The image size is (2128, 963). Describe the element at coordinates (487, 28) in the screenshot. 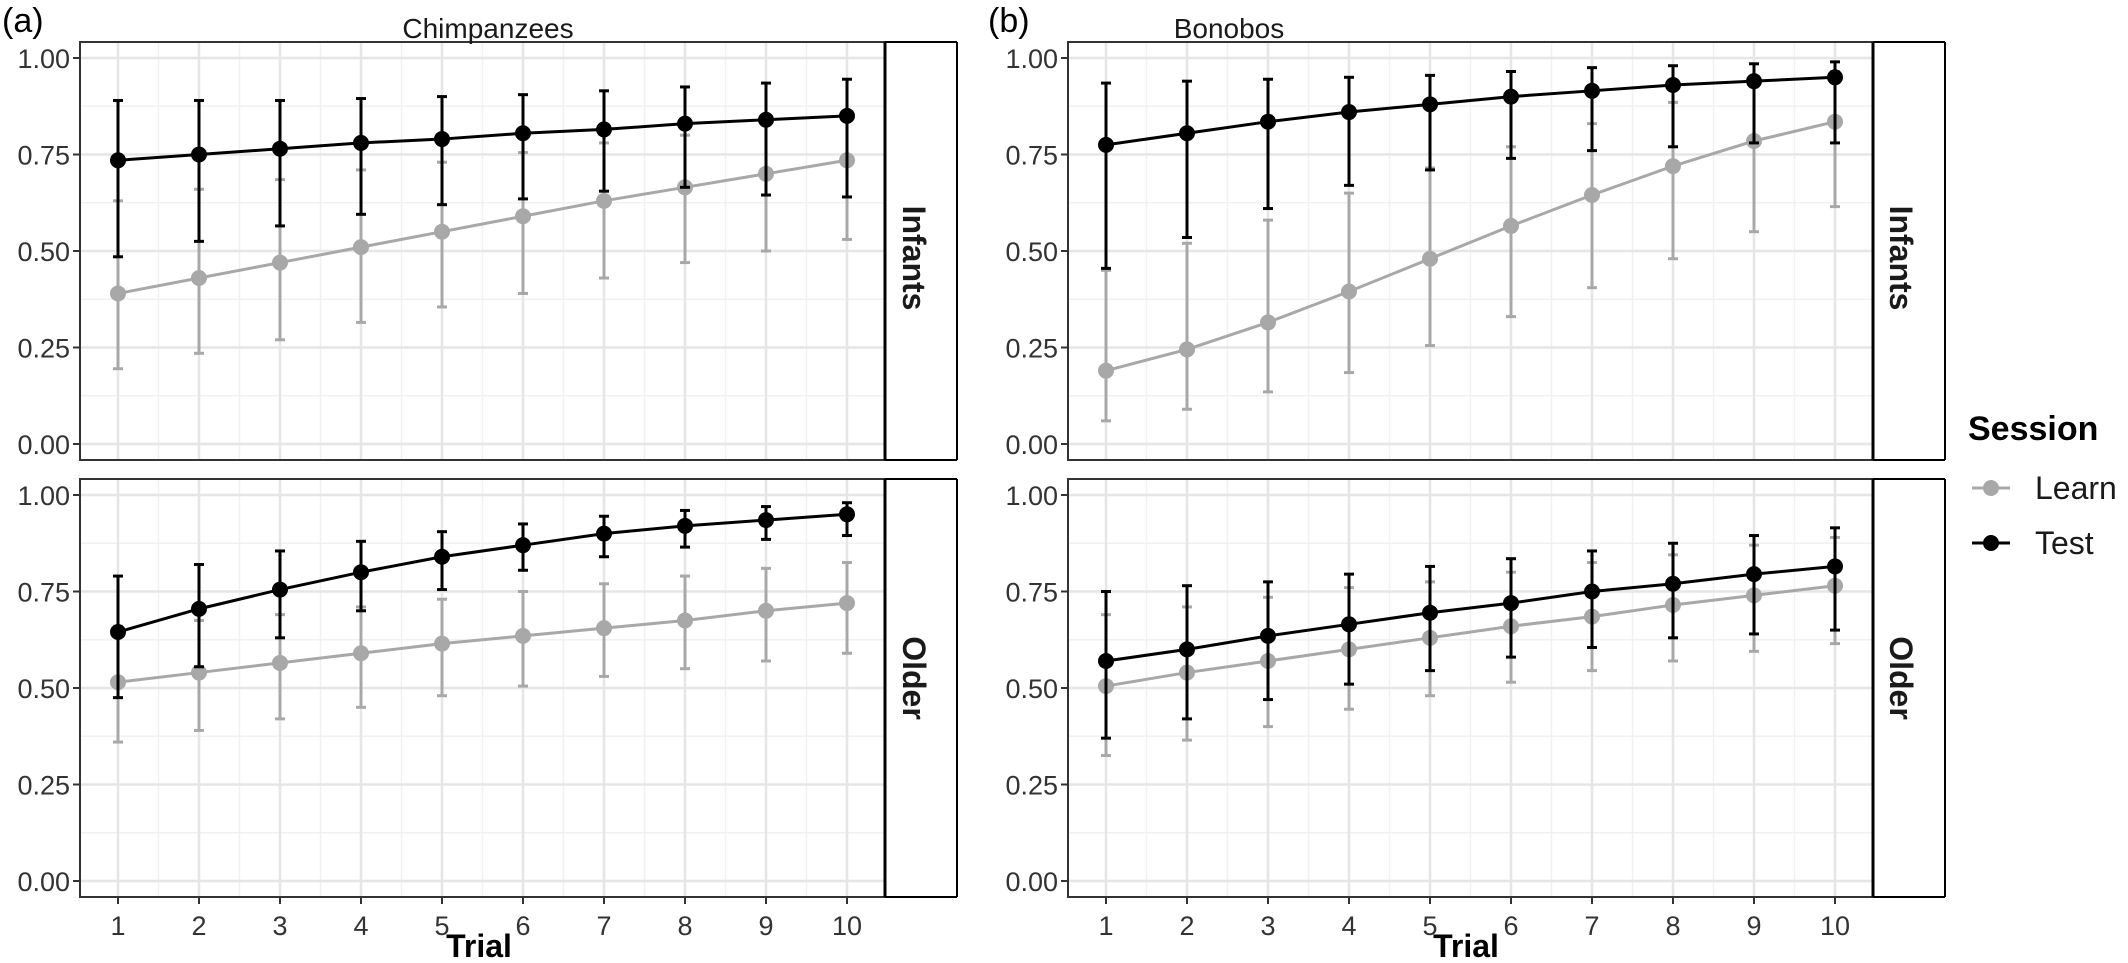

I see `strip-label-chimpanzees: Chimpanzees` at that location.